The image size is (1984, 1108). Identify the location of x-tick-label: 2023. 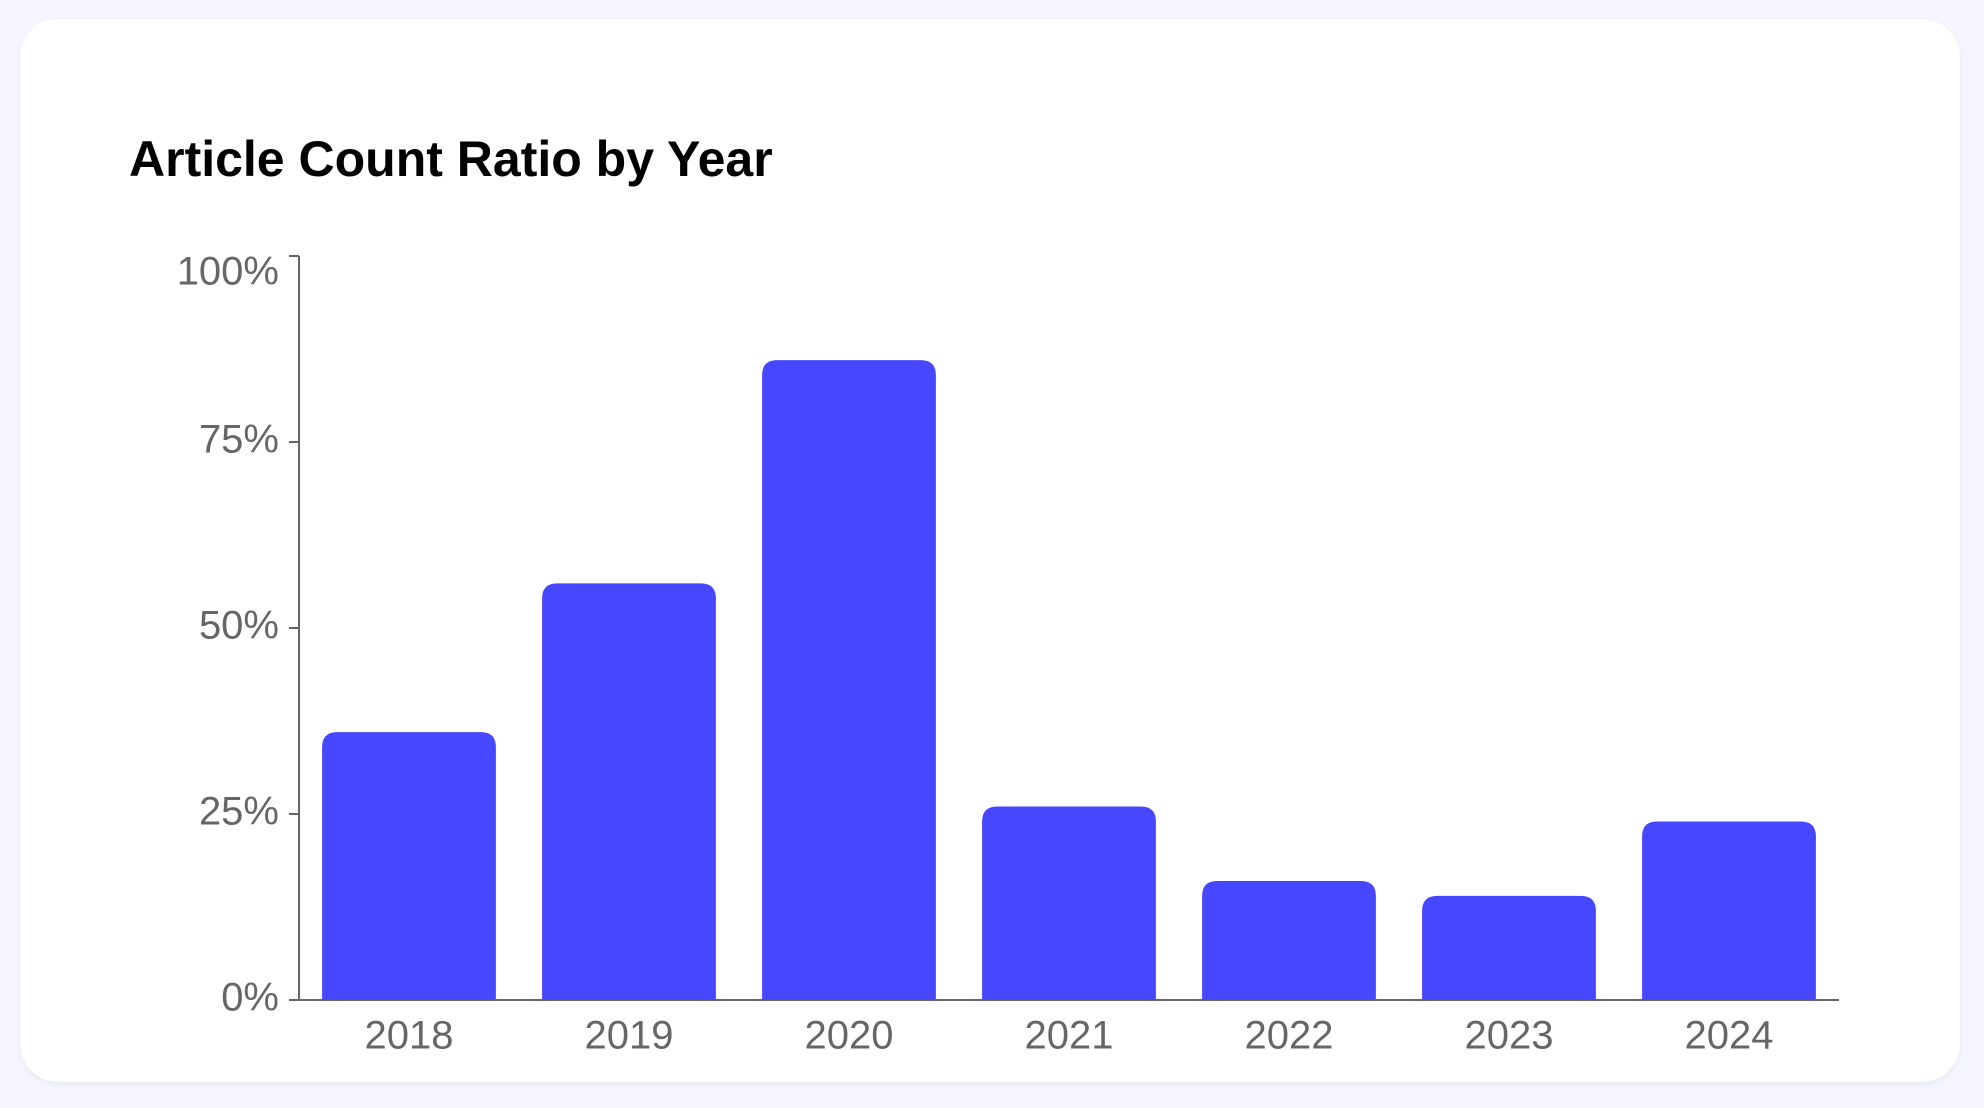
(1509, 1036).